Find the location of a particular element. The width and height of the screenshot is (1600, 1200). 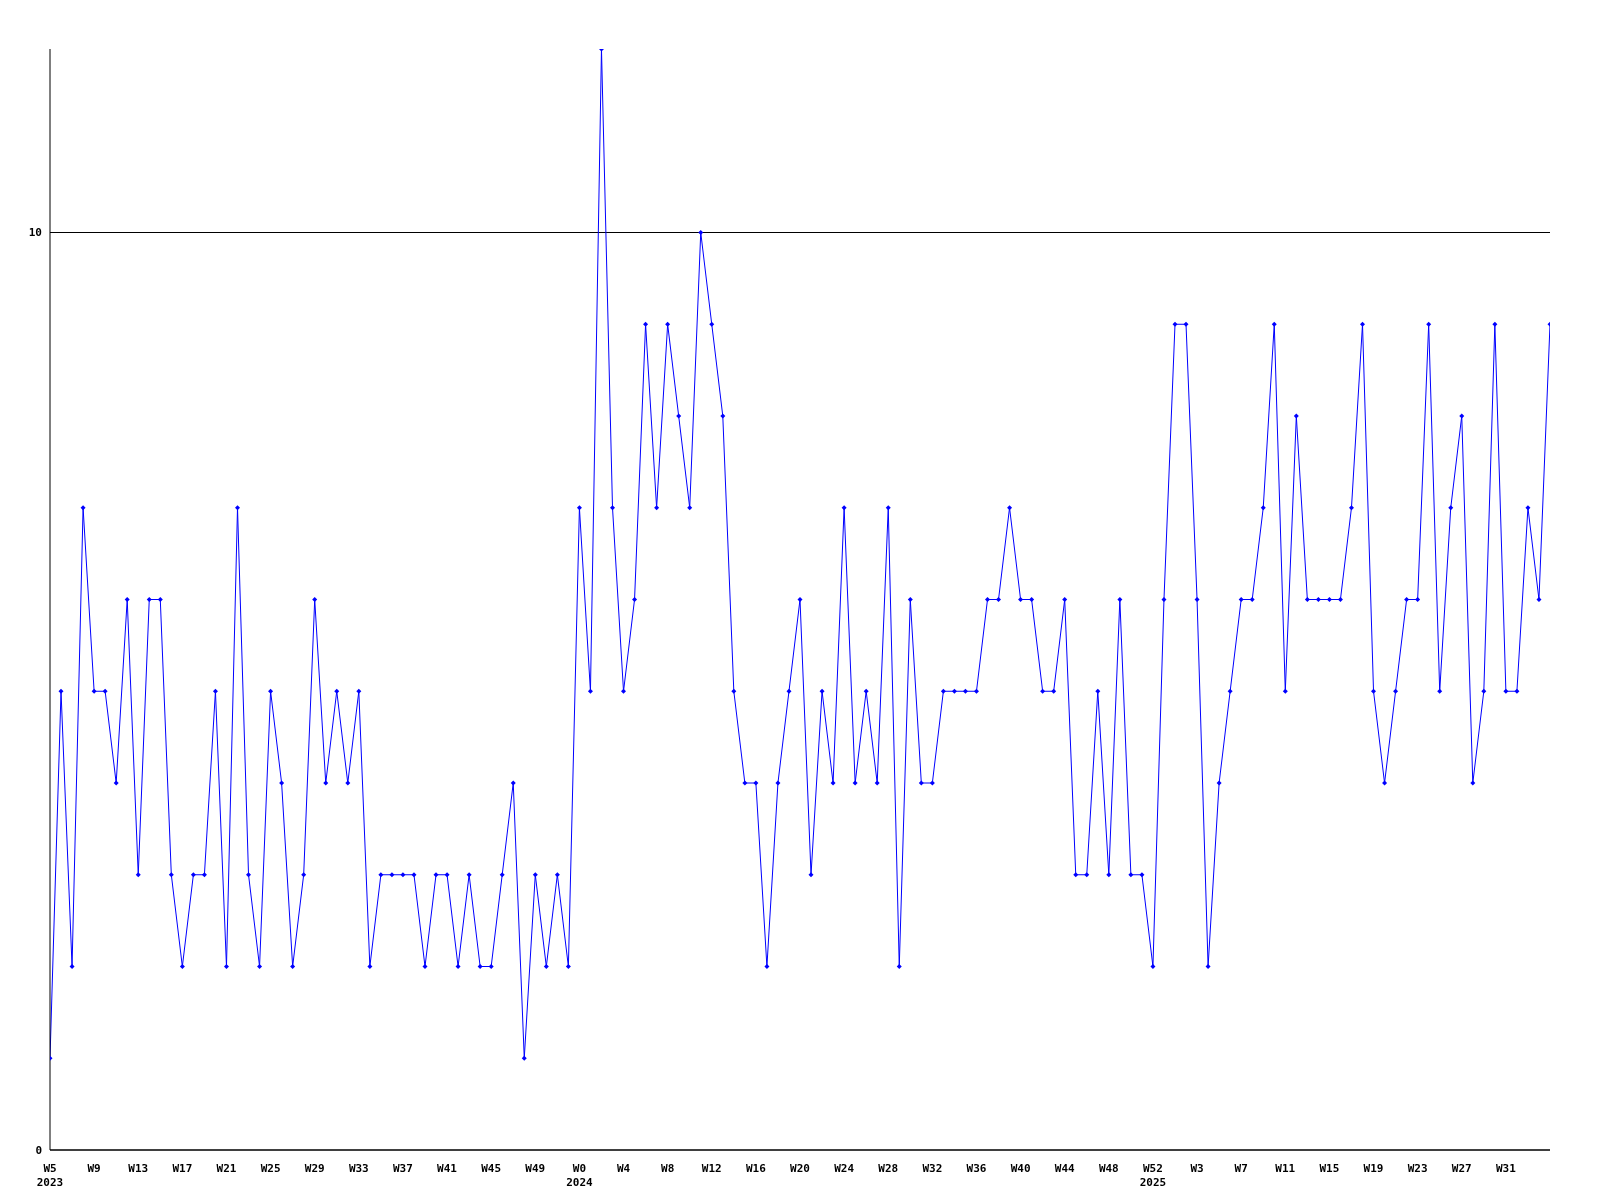

x-tick-label: W15 is located at coordinates (1329, 1168).